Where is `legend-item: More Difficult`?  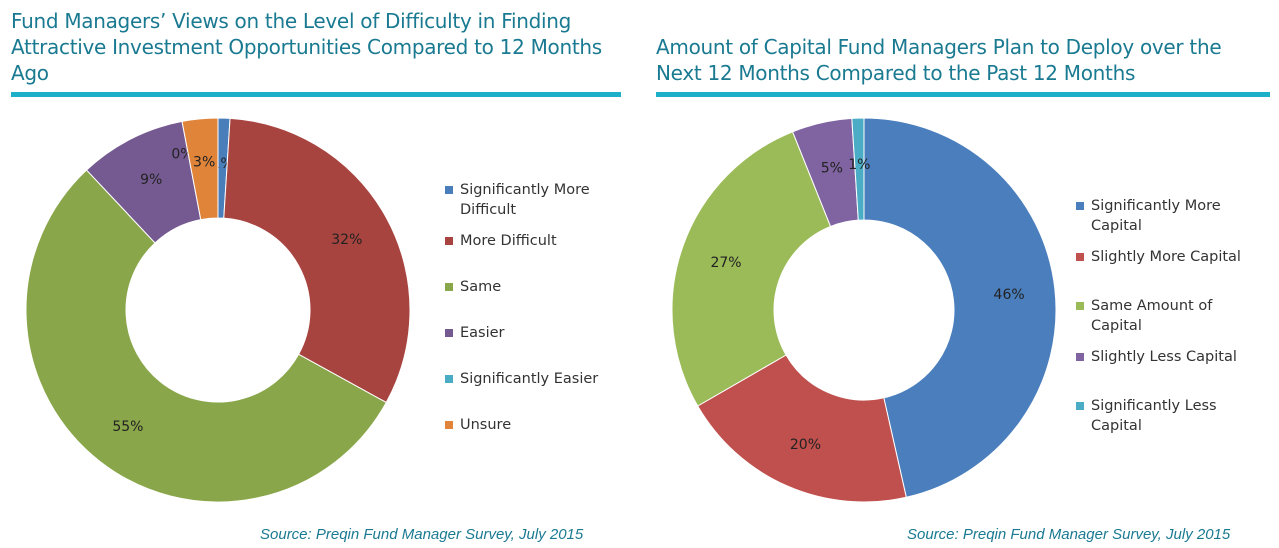
legend-item: More Difficult is located at coordinates (532, 241).